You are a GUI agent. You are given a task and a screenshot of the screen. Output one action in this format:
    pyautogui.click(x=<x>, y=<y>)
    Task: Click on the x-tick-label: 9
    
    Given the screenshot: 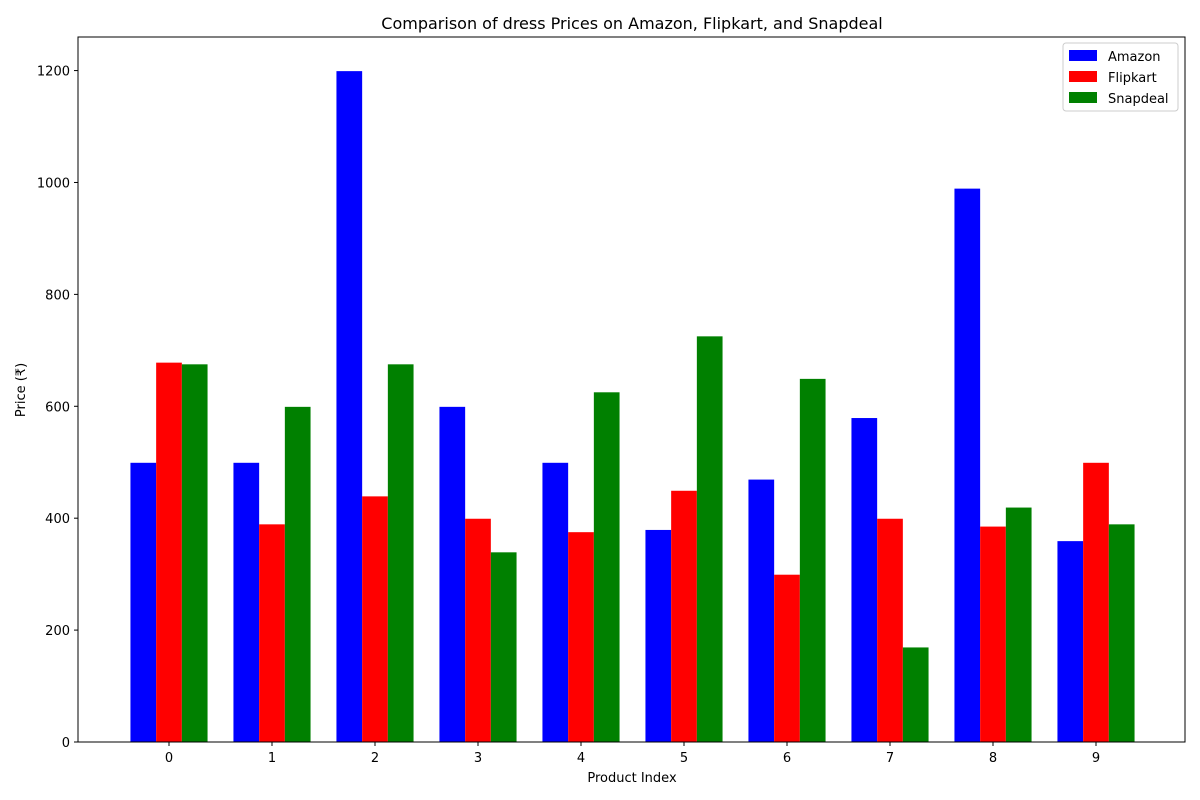 What is the action you would take?
    pyautogui.click(x=1096, y=758)
    